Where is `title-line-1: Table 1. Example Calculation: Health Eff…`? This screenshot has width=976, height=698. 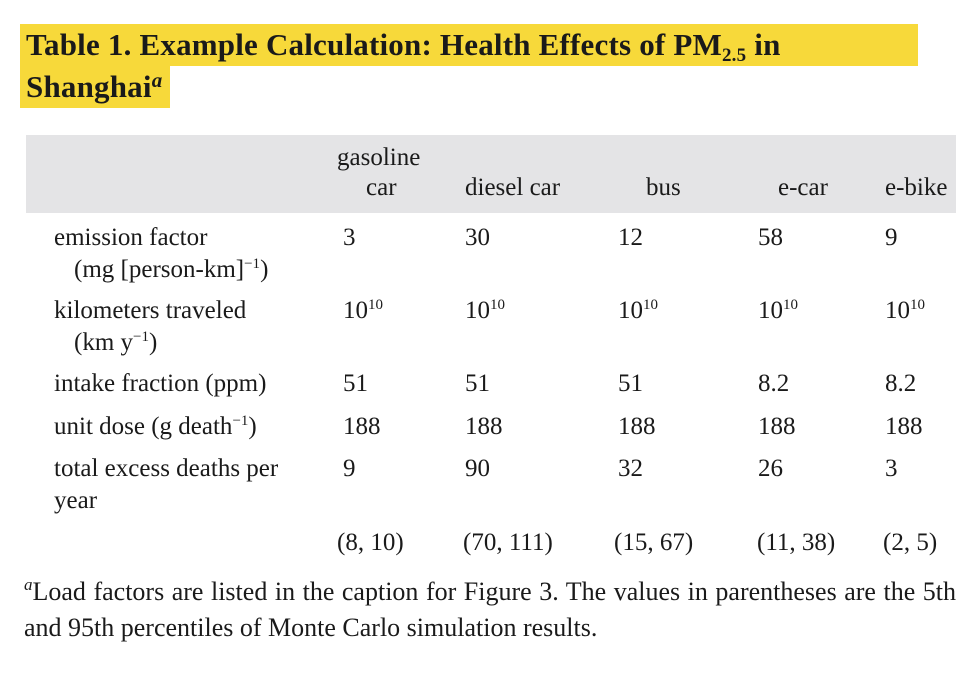
title-line-1: Table 1. Example Calculation: Health Eff… is located at coordinates (469, 45).